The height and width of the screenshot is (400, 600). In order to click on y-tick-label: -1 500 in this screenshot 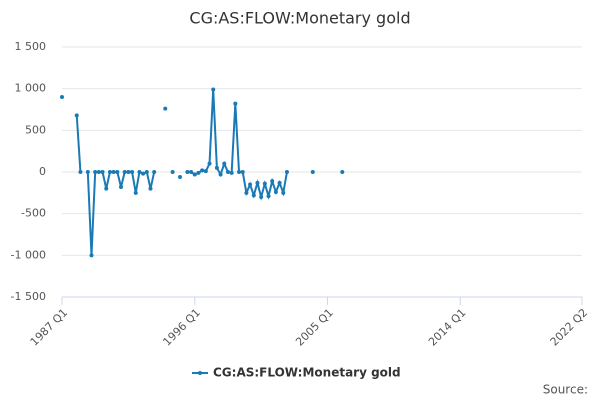, I will do `click(28, 296)`.